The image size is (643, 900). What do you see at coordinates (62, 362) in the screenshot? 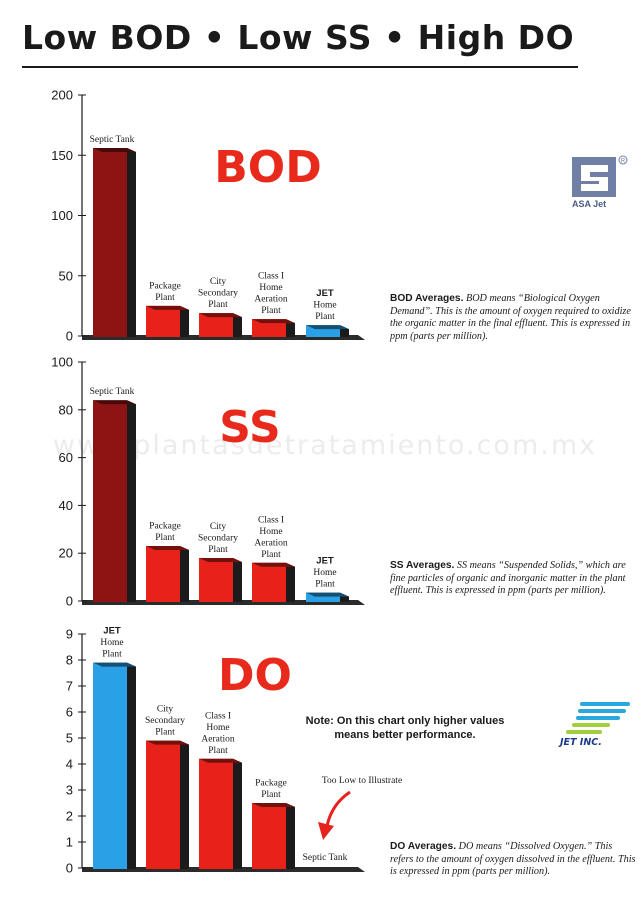
I see `ss-tick-label-5: 100` at bounding box center [62, 362].